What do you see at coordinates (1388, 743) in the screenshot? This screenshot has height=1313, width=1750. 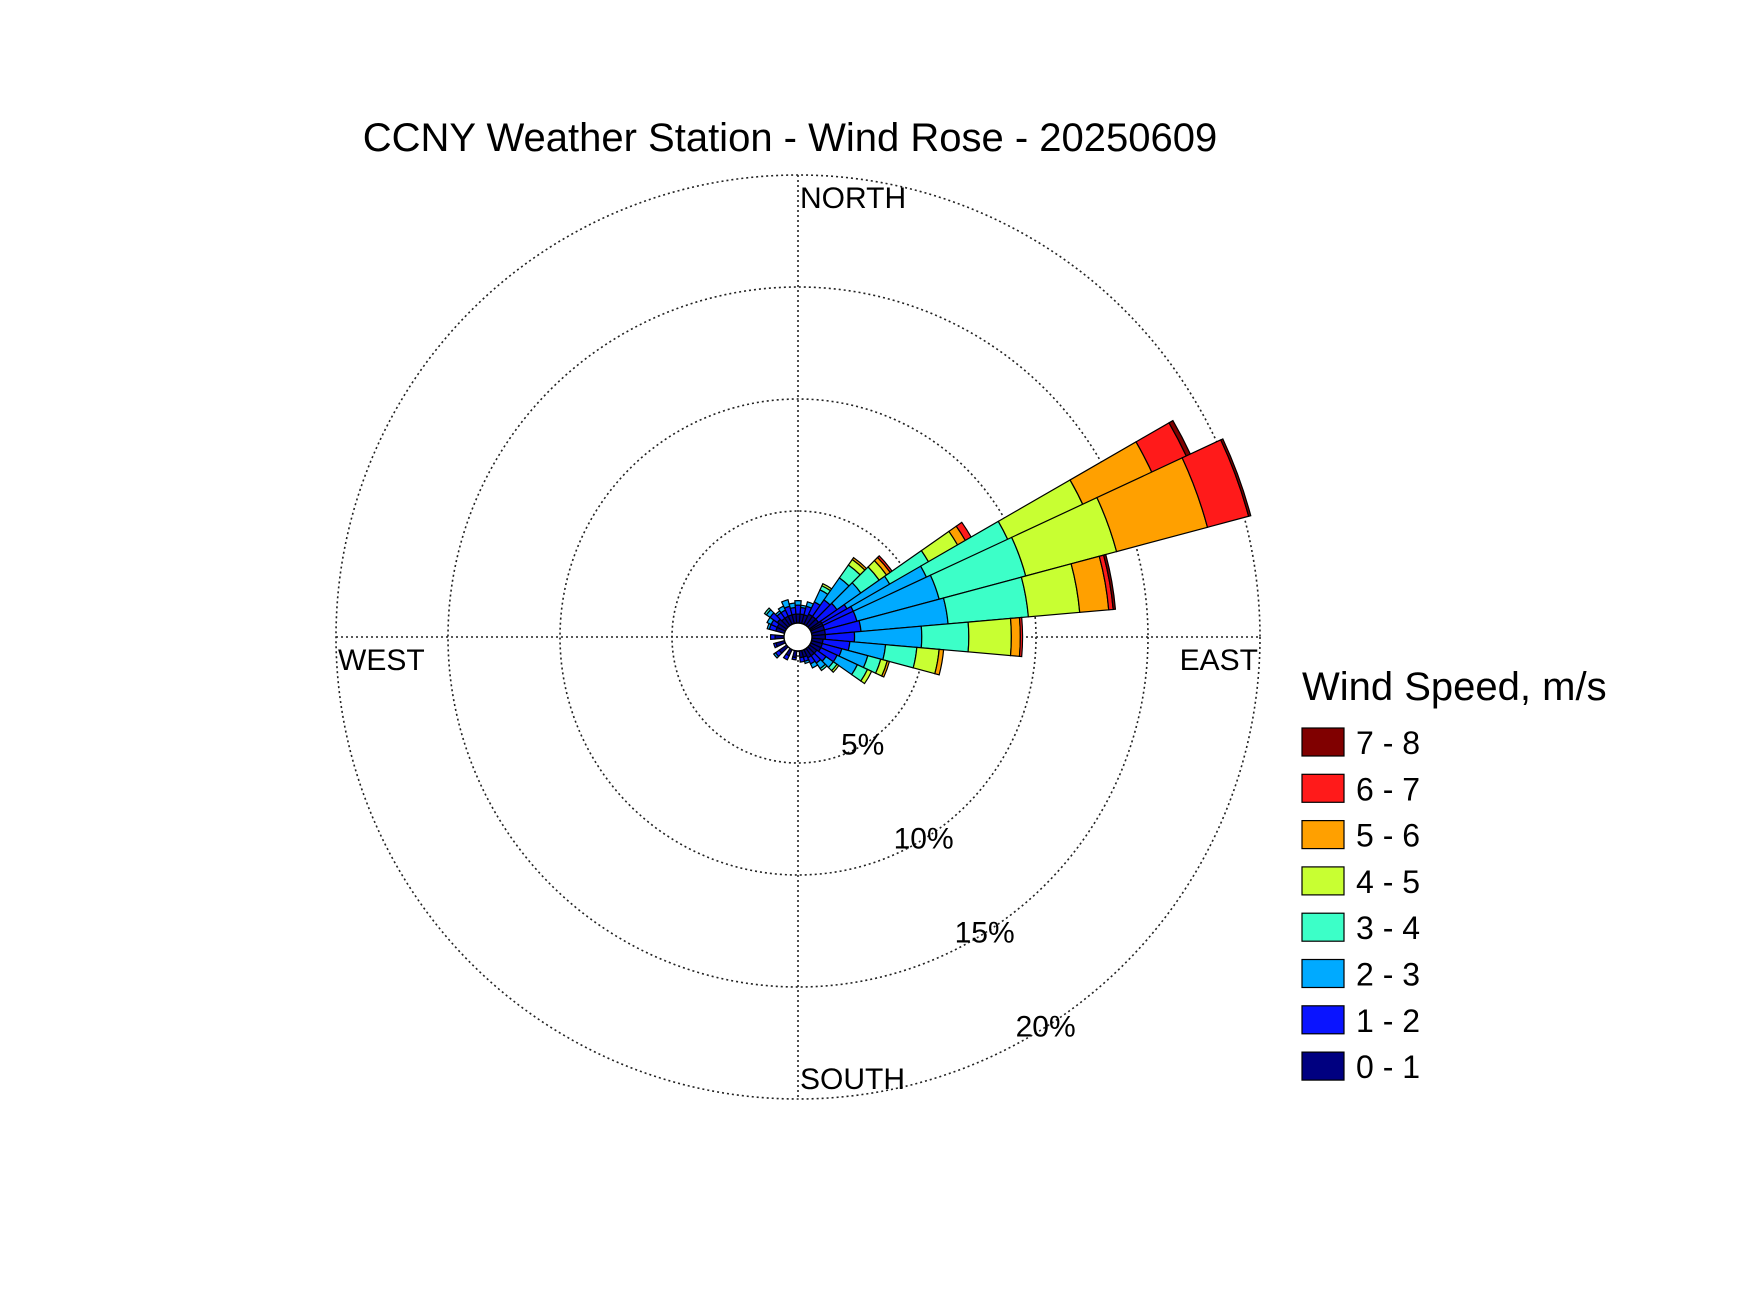 I see `legend-label-0: 7 - 8` at bounding box center [1388, 743].